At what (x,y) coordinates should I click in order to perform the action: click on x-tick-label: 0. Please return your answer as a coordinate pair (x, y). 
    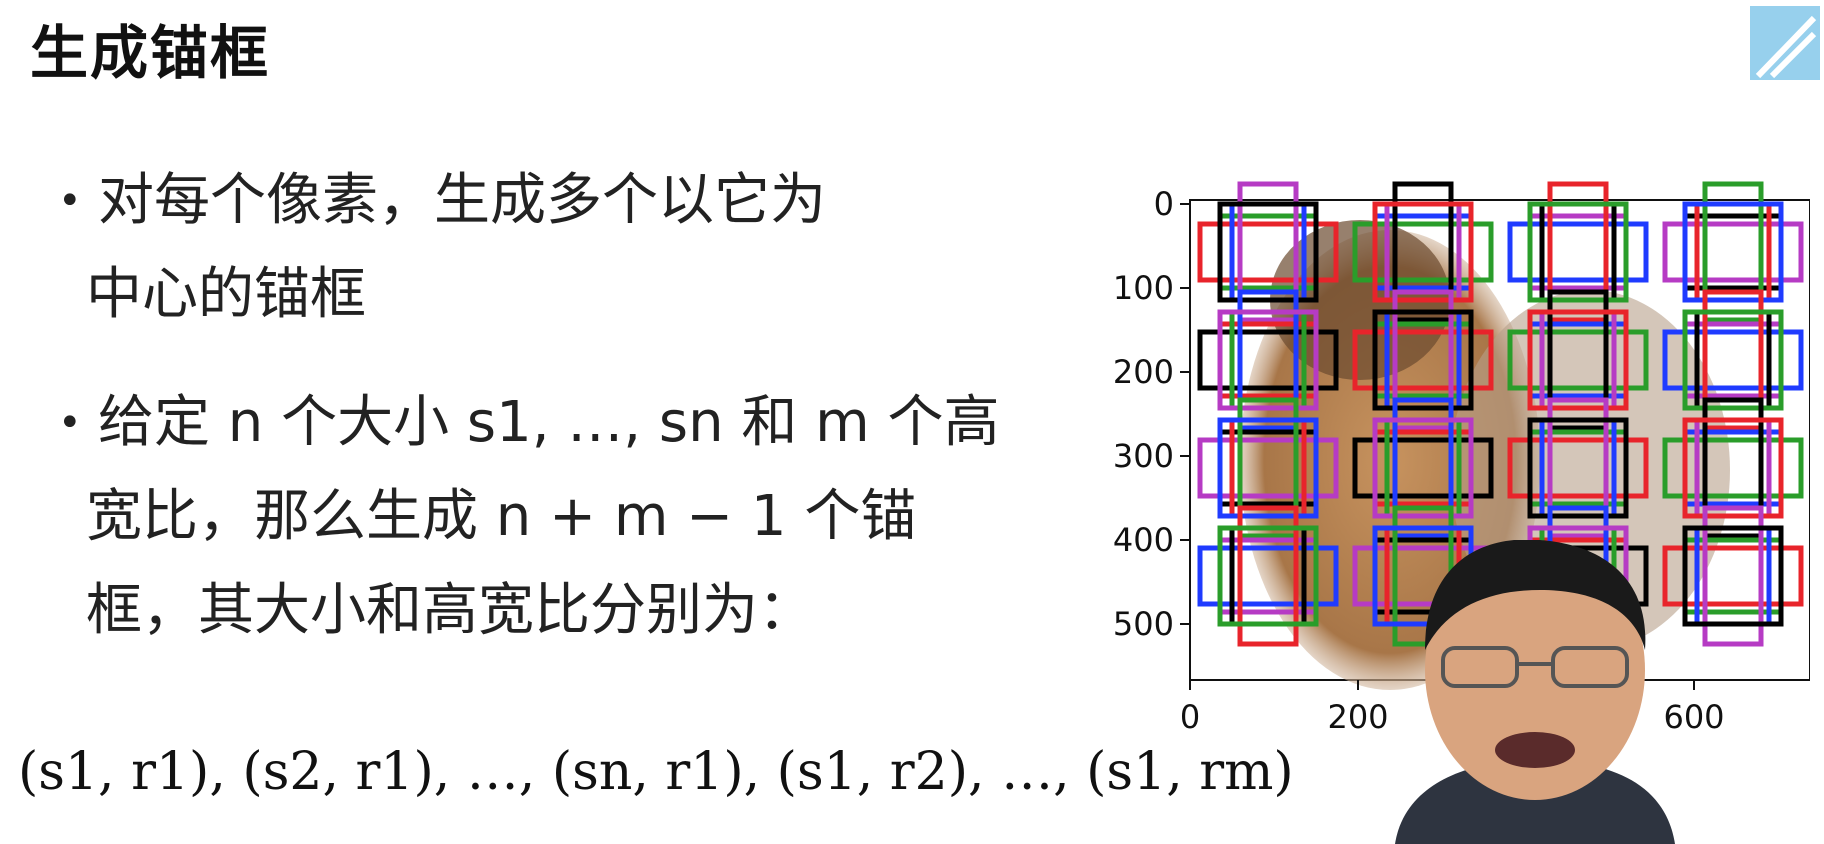
    Looking at the image, I should click on (1190, 717).